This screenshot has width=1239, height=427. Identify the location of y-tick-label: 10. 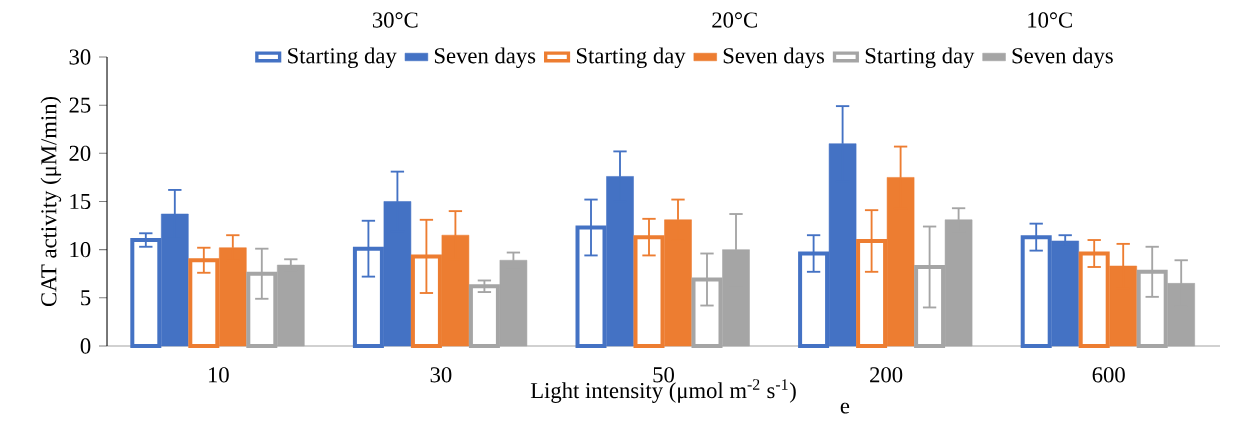
(80, 250).